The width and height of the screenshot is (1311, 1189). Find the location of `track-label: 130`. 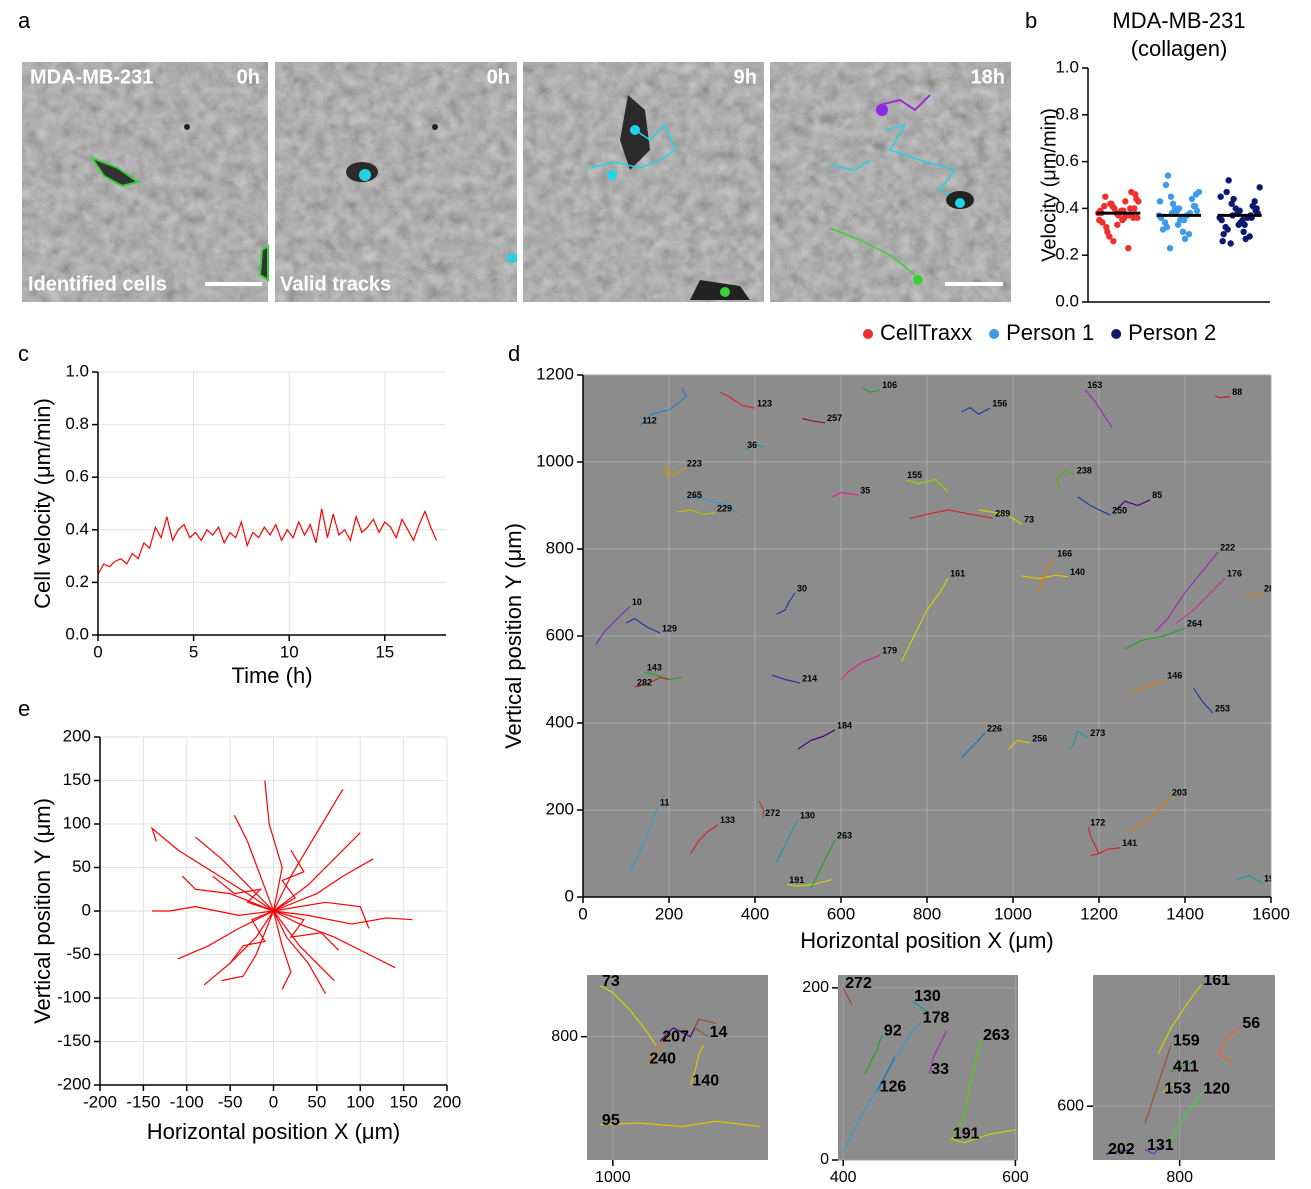

track-label: 130 is located at coordinates (807, 815).